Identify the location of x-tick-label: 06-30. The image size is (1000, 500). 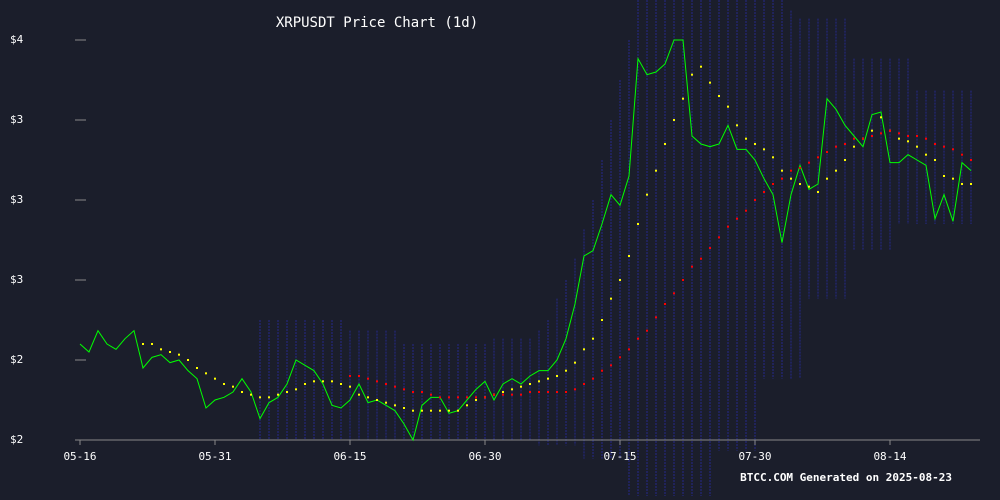
(484, 456).